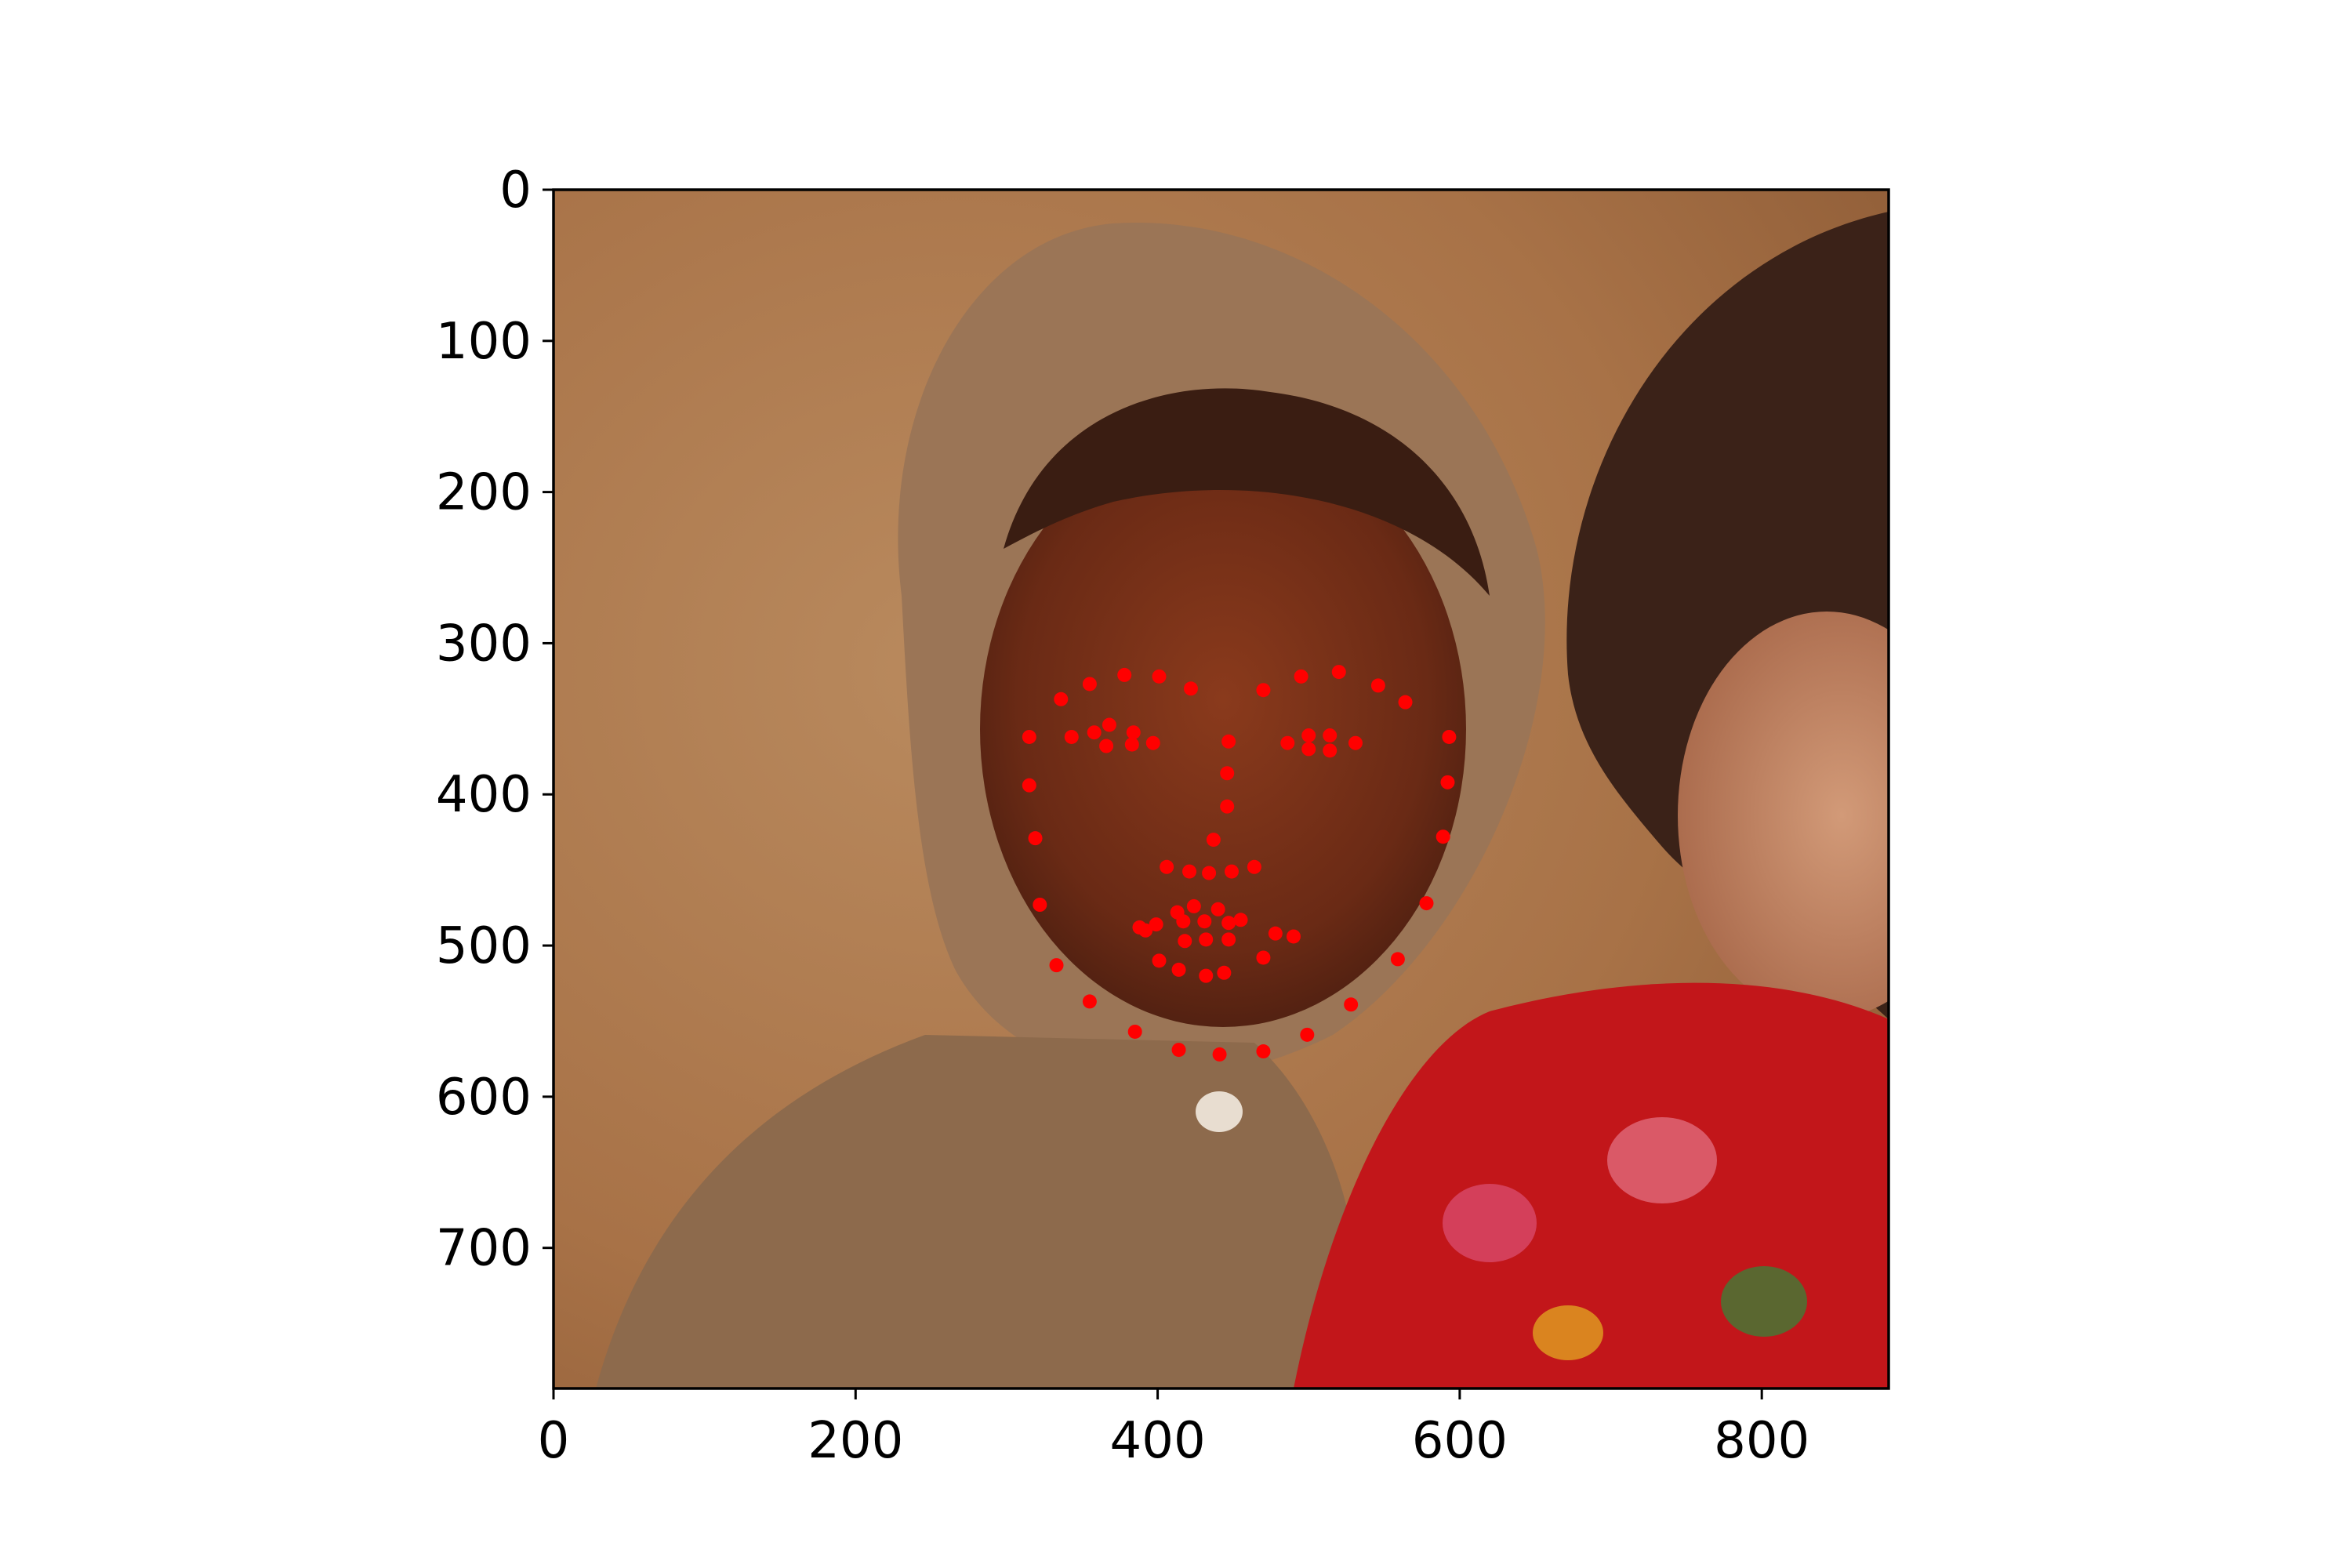 The width and height of the screenshot is (2352, 1568). What do you see at coordinates (1239, 864) in the screenshot?
I see `landmark-points` at bounding box center [1239, 864].